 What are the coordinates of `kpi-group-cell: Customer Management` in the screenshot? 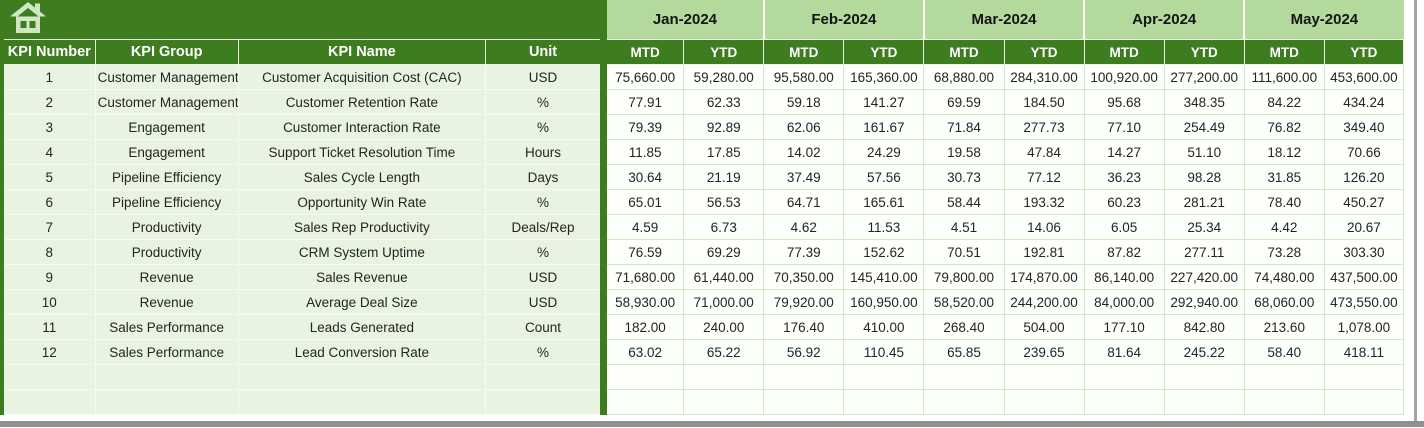 It's located at (166, 77).